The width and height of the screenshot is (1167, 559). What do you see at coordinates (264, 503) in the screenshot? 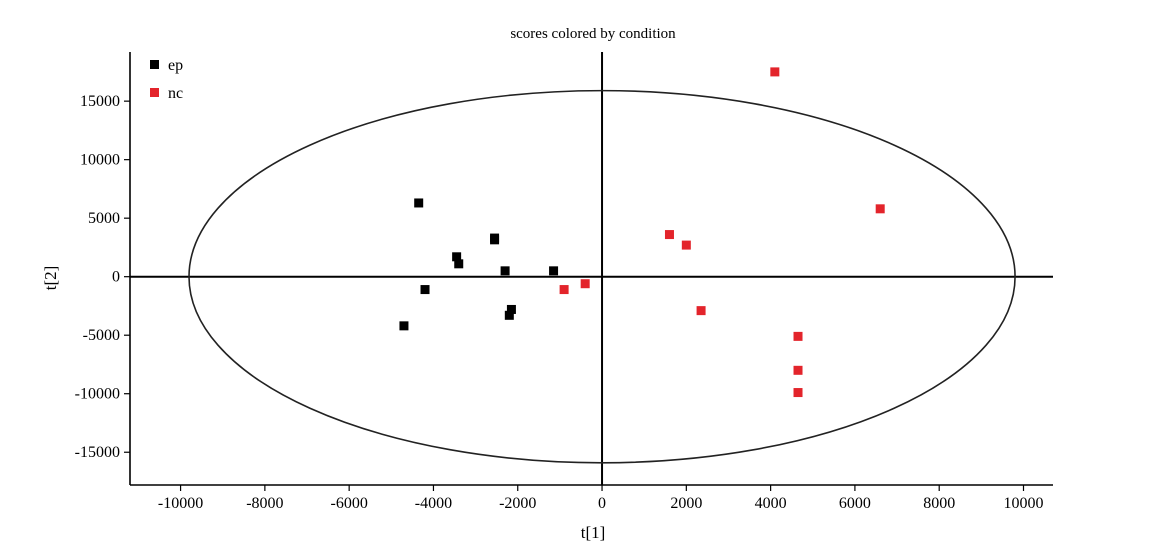
I see `x-tick-label: -8000` at bounding box center [264, 503].